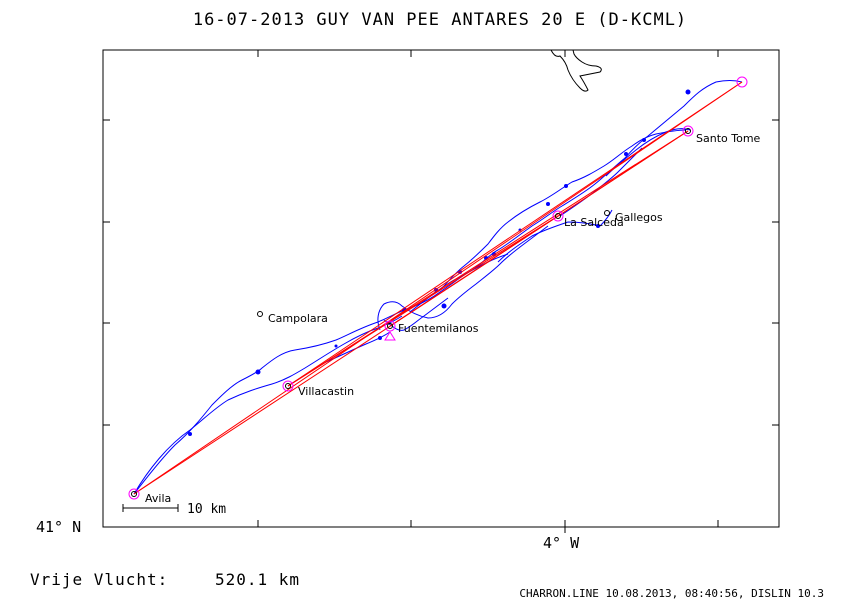 The width and height of the screenshot is (853, 603). I want to click on lat-label: 41° N, so click(58, 527).